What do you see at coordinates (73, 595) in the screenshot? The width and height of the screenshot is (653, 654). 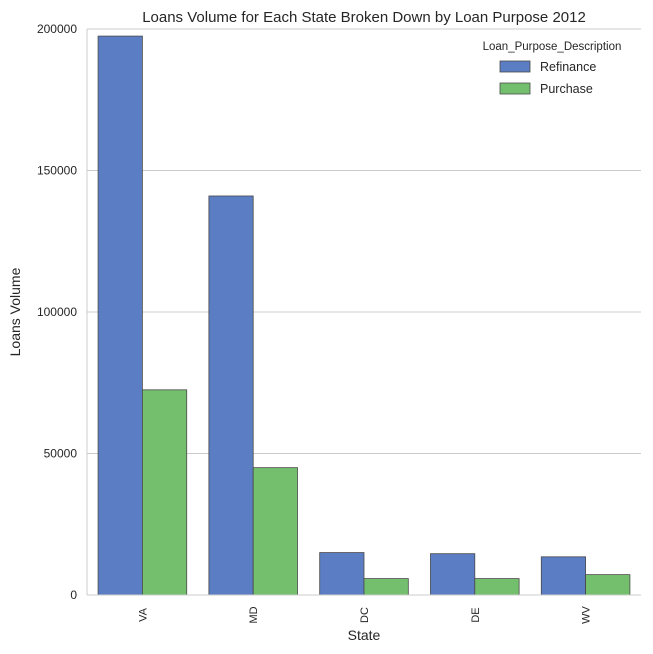 I see `y-tick-label: 0` at bounding box center [73, 595].